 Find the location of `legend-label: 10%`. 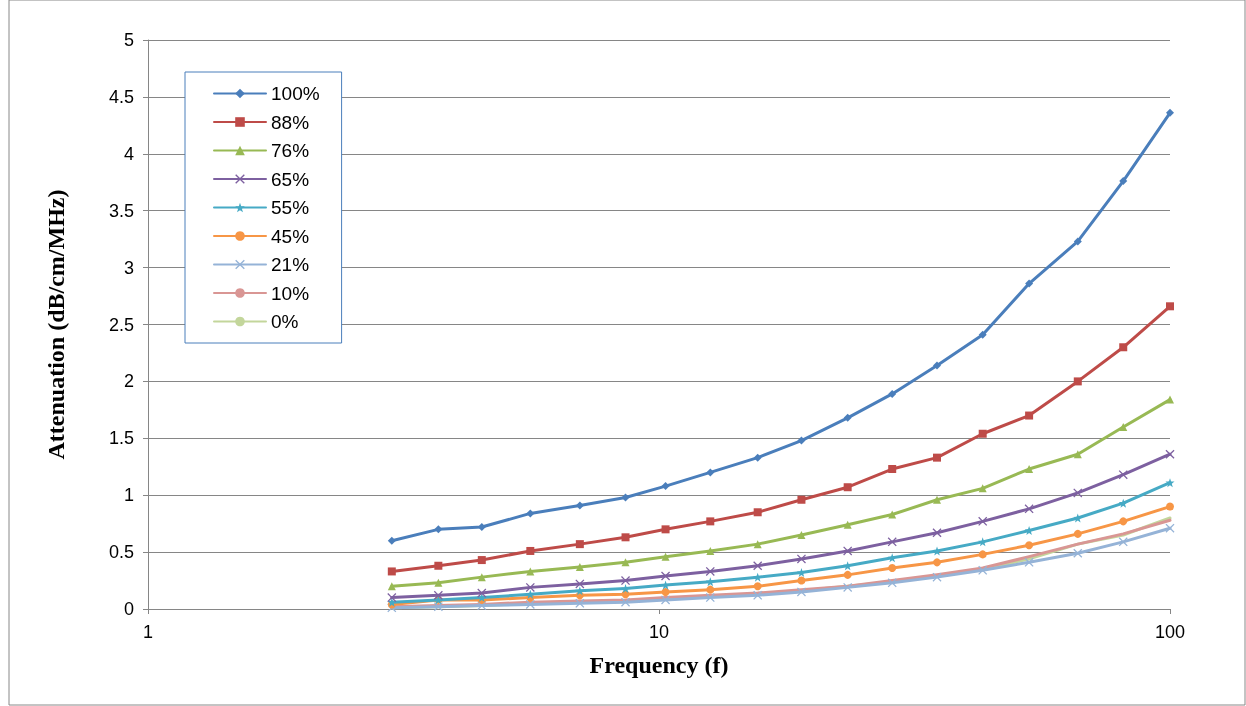

legend-label: 10% is located at coordinates (290, 293).